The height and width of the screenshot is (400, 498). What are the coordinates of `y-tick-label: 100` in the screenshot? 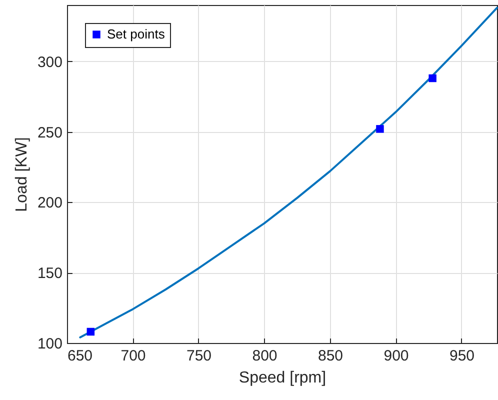 It's located at (49, 344).